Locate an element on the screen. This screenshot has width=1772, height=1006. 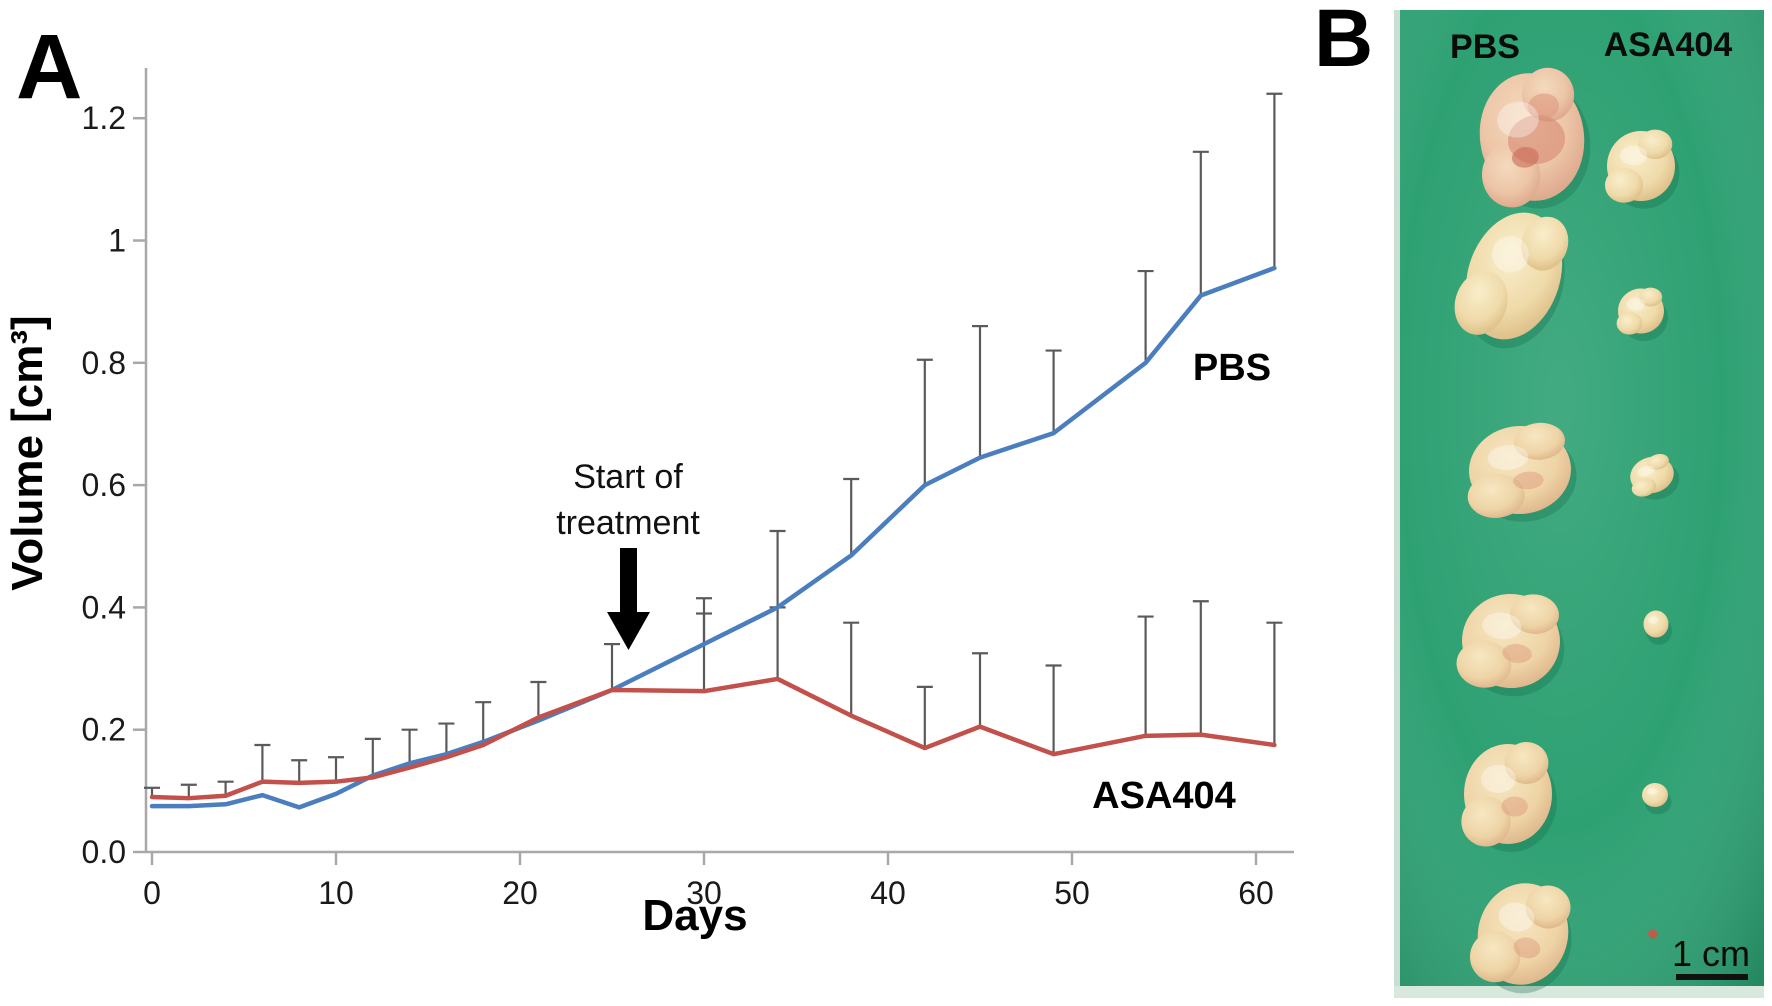
y-tick-label: 0.8 is located at coordinates (104, 363).